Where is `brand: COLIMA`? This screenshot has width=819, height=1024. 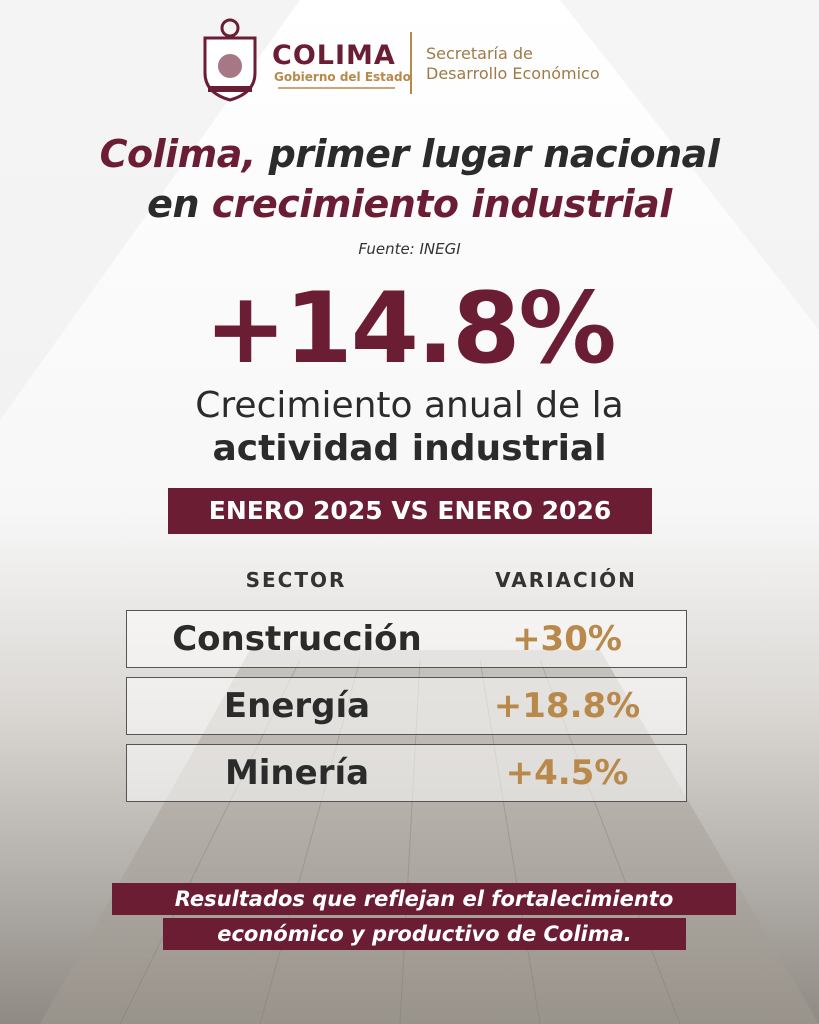
brand: COLIMA is located at coordinates (334, 55).